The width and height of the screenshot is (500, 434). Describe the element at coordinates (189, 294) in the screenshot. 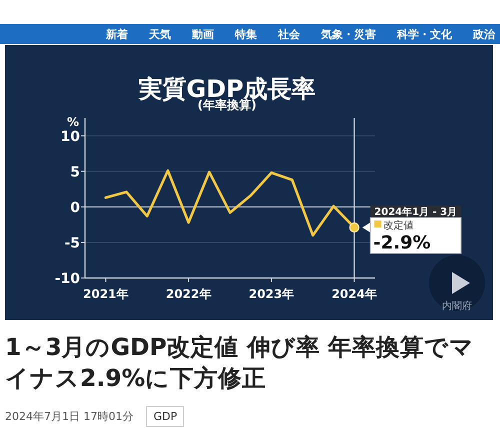

I see `x-tick-label: 2022年` at that location.